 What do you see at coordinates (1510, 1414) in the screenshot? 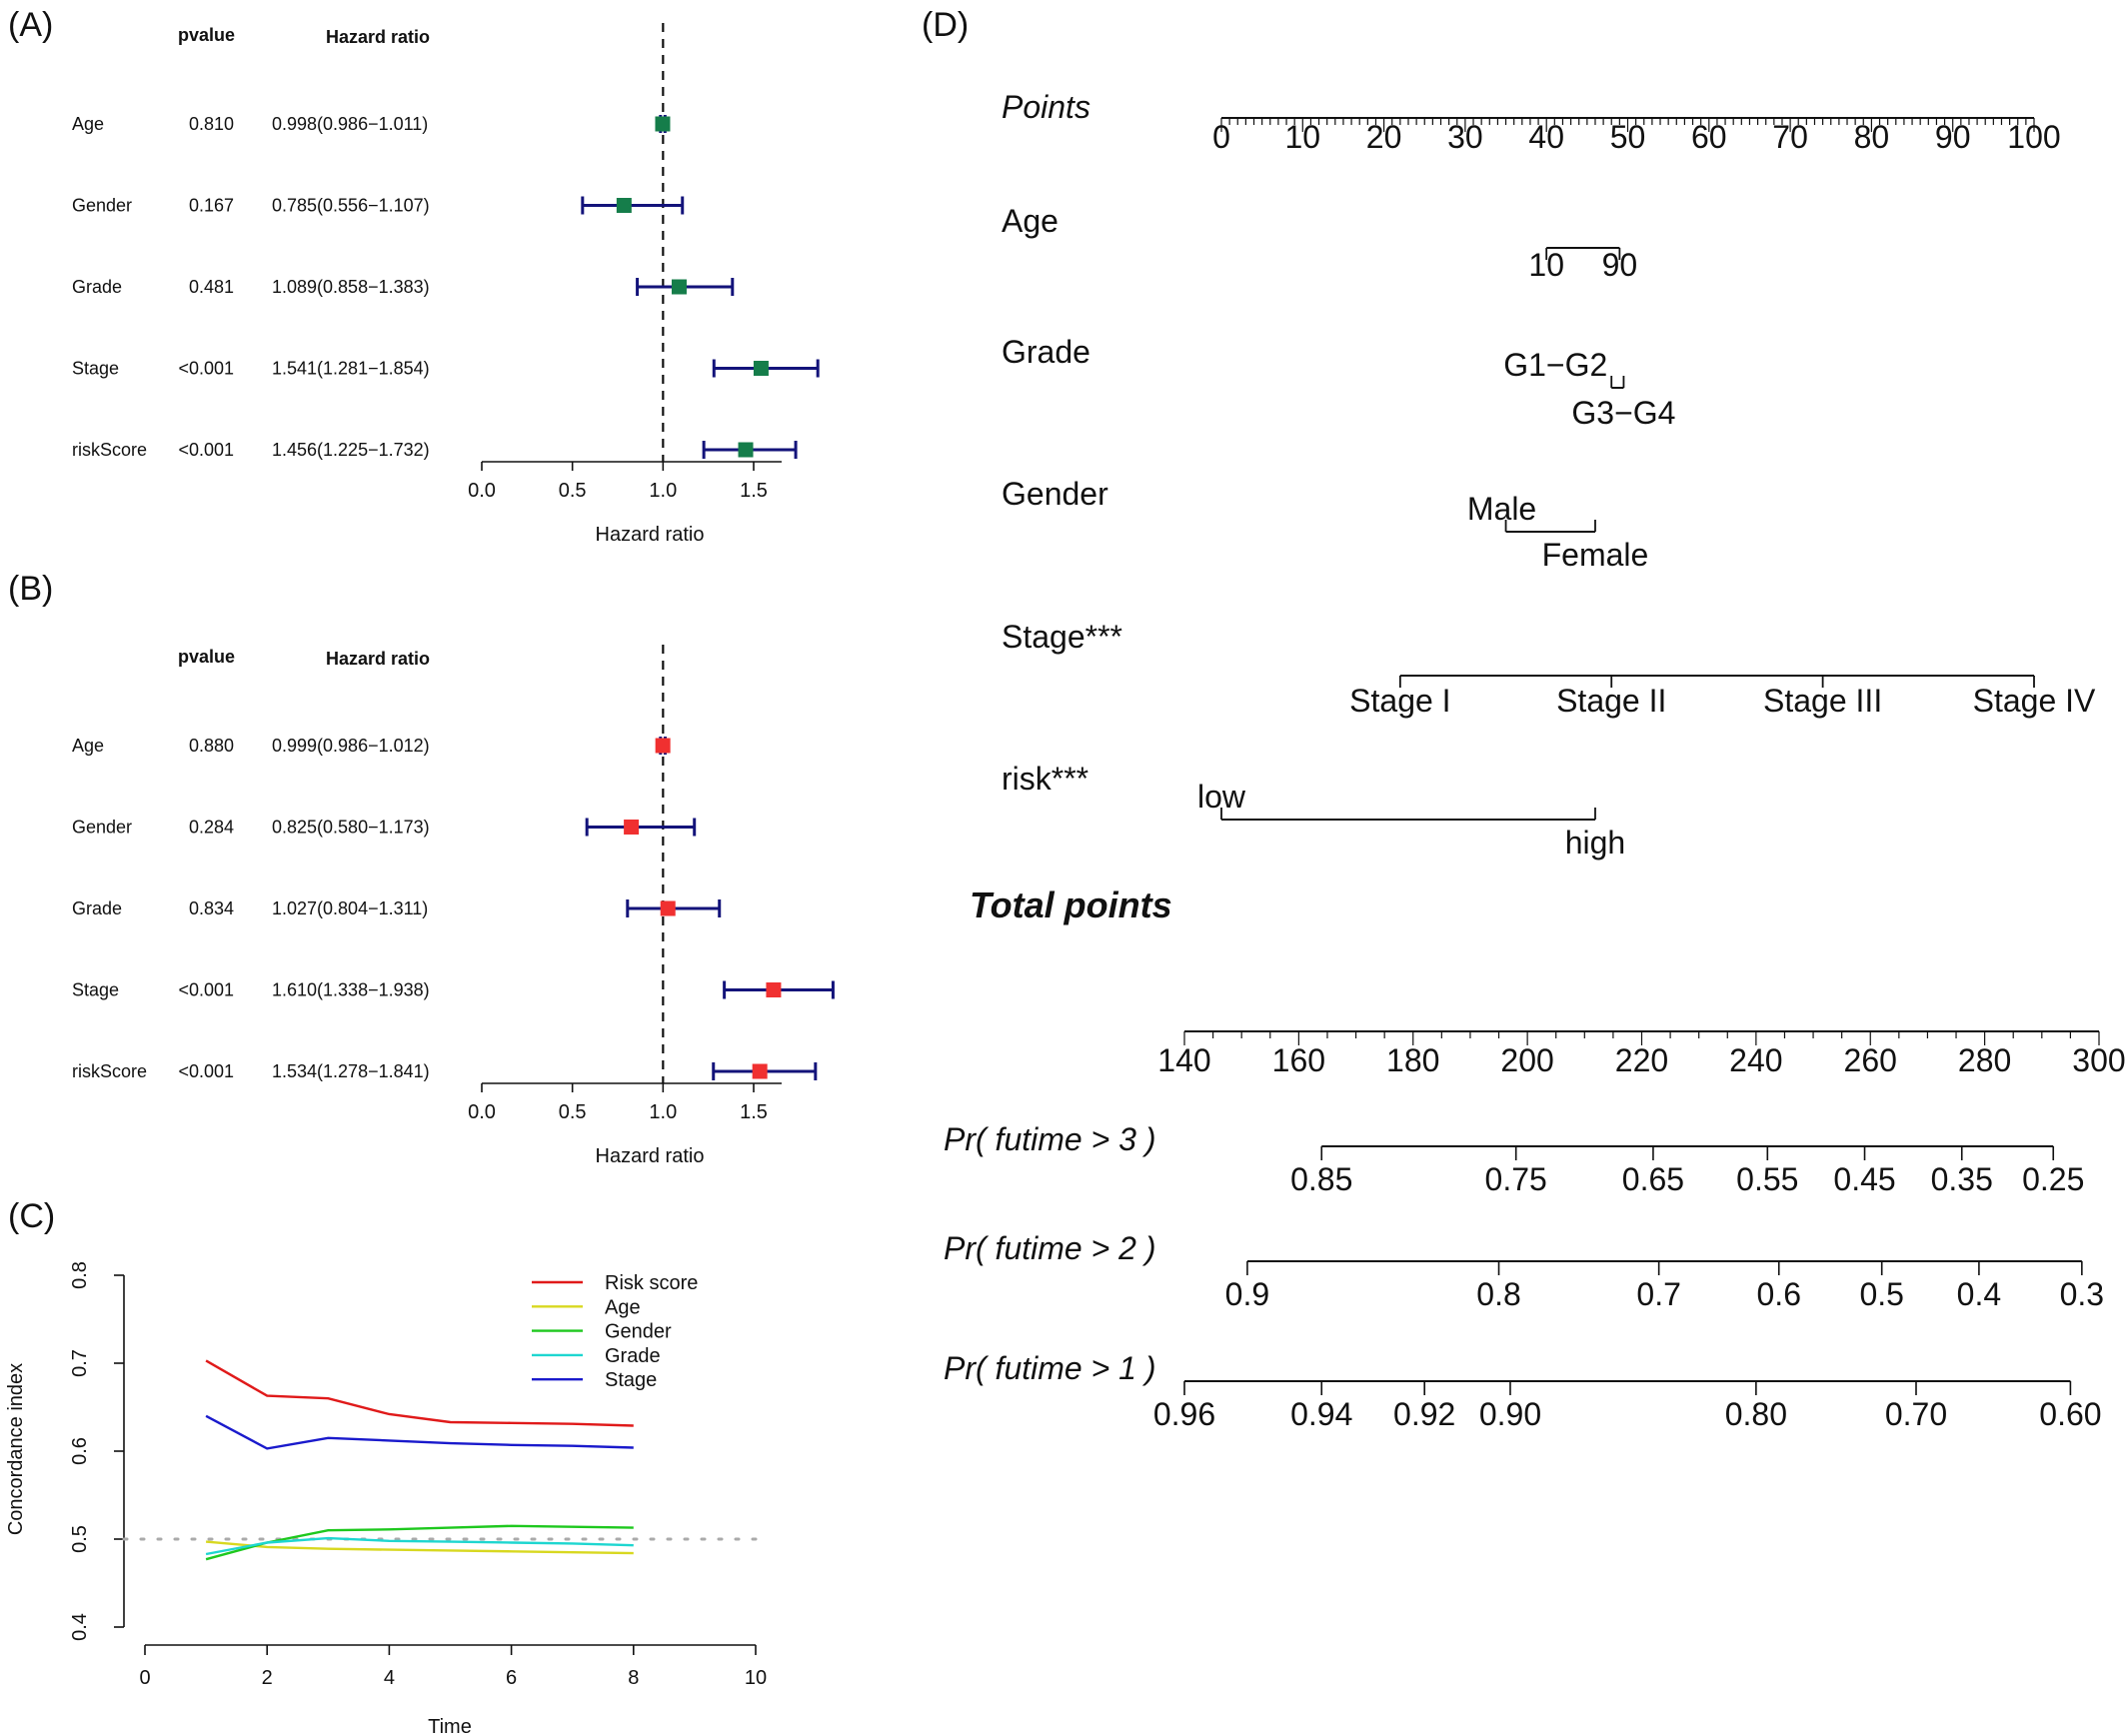
I see `probability-tick-label: 0.90` at bounding box center [1510, 1414].